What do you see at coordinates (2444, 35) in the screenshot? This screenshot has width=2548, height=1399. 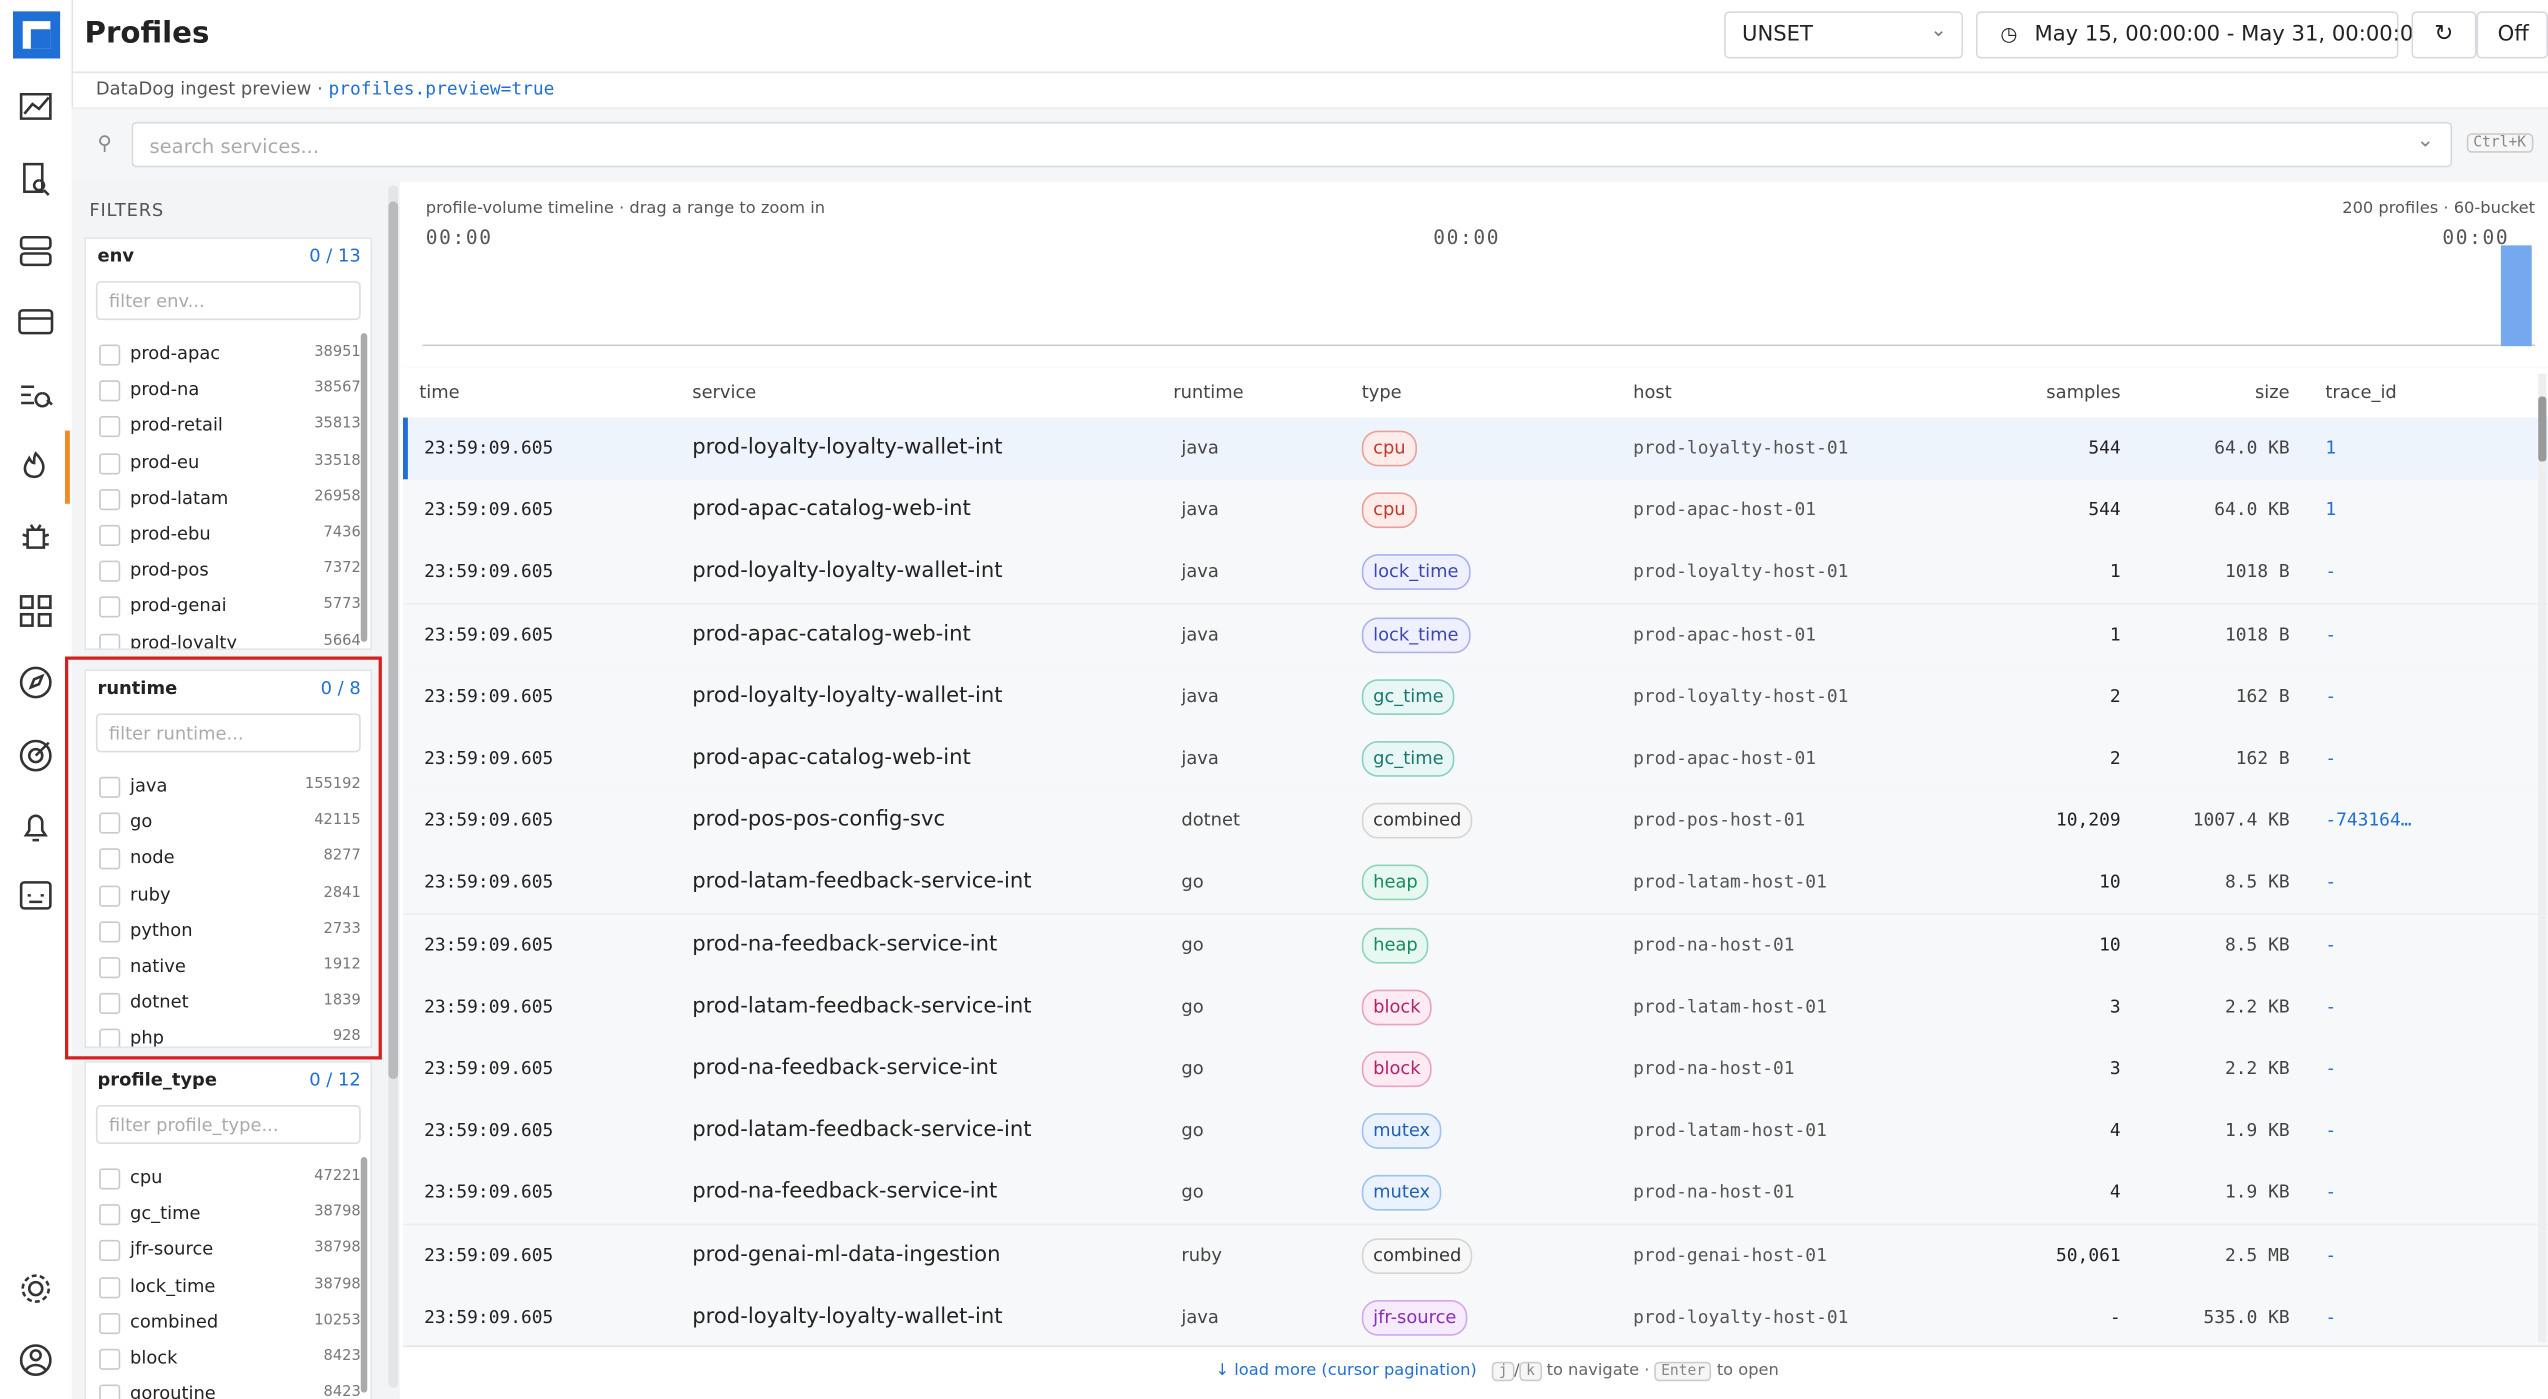 I see `refresh-button: ↻` at bounding box center [2444, 35].